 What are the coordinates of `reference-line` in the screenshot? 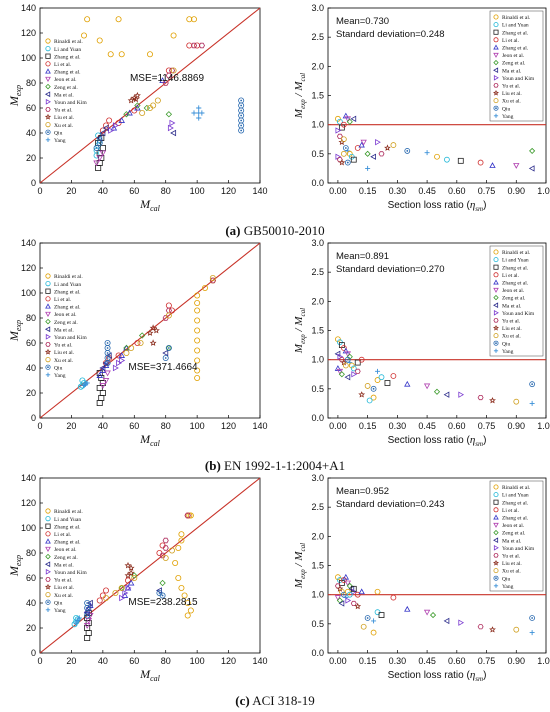 It's located at (150, 95).